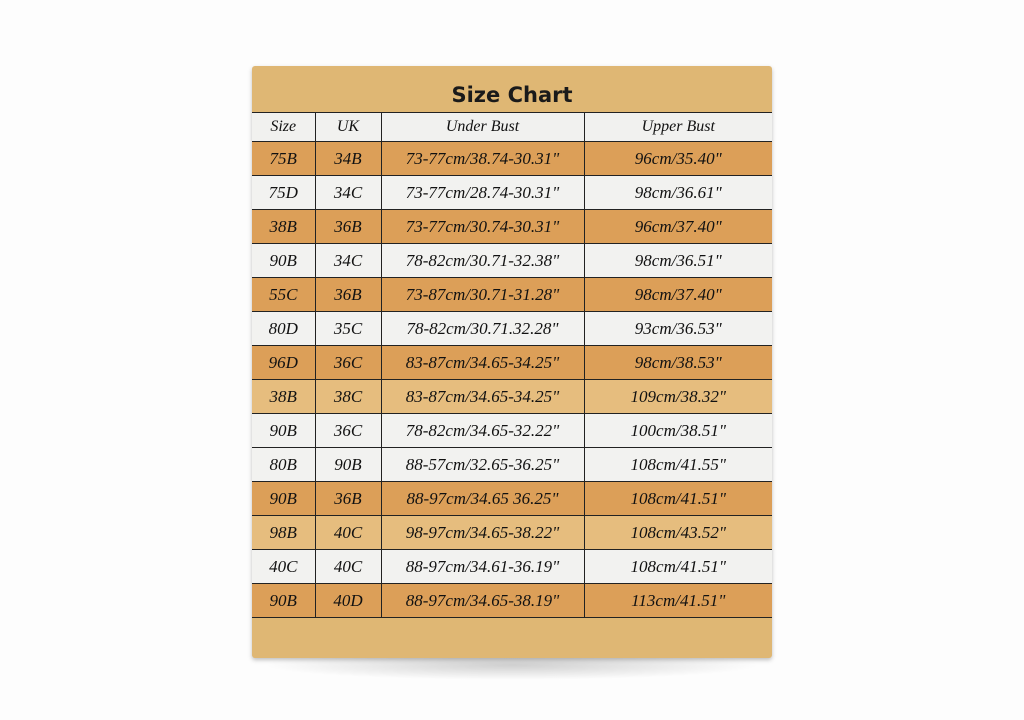  I want to click on table-row: 38B 38C 83-87cm/34.65-34.25" 109cm/38.32", so click(512, 396).